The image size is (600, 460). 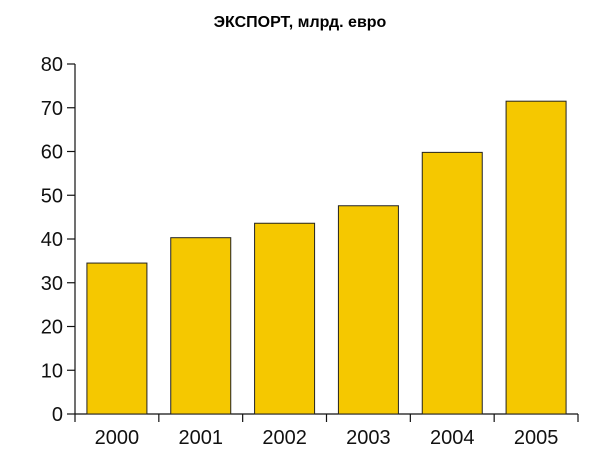 What do you see at coordinates (52, 196) in the screenshot?
I see `y-tick-label: 50` at bounding box center [52, 196].